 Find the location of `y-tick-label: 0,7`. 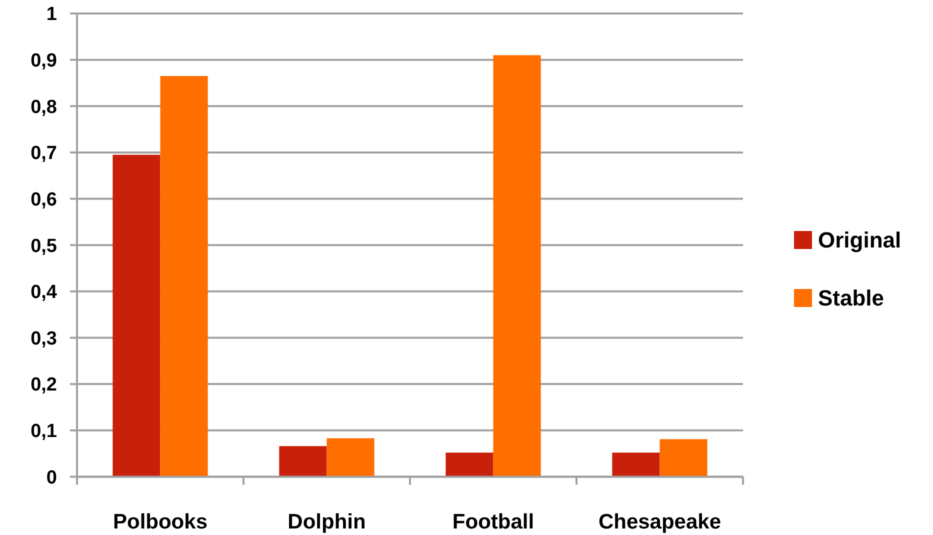

y-tick-label: 0,7 is located at coordinates (43, 153).